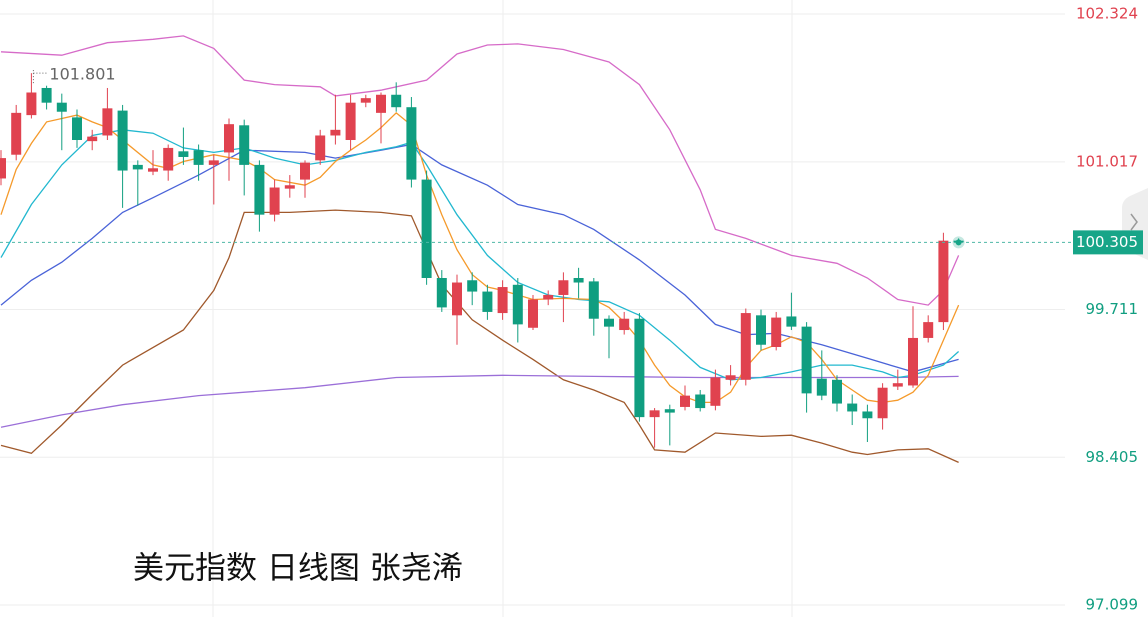 The height and width of the screenshot is (617, 1148). I want to click on last-price-box, so click(1108, 242).